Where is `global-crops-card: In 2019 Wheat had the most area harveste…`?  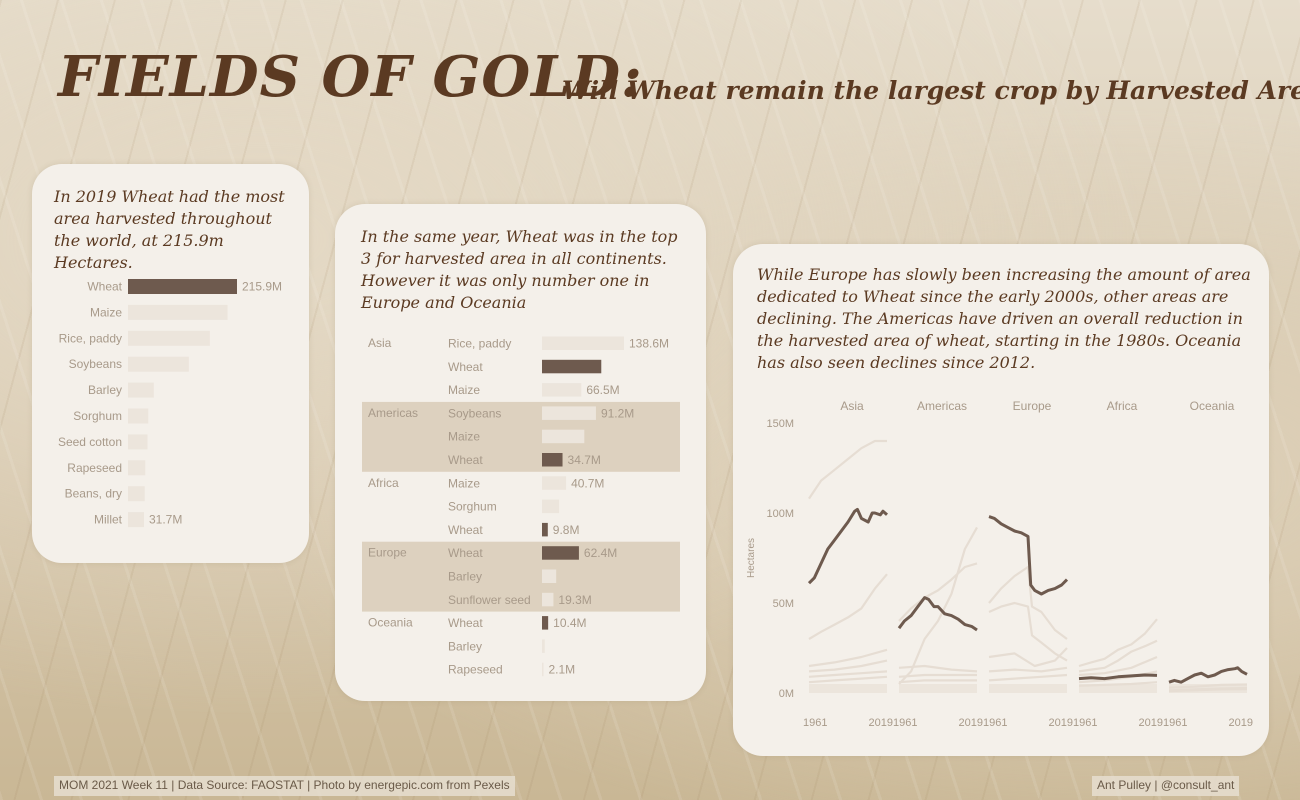 global-crops-card: In 2019 Wheat had the most area harveste… is located at coordinates (170, 363).